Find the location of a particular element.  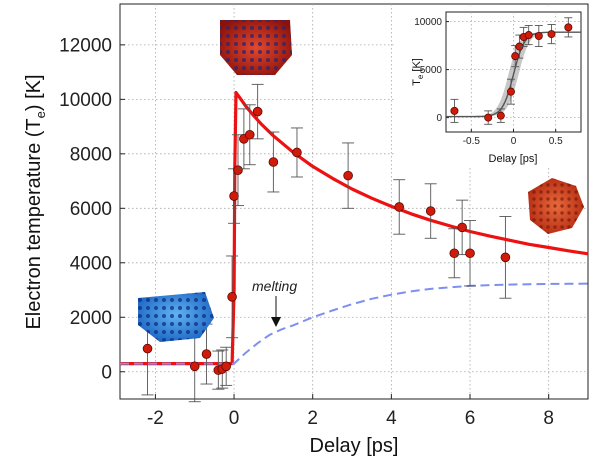

x-tick-label: -2 is located at coordinates (155, 418).